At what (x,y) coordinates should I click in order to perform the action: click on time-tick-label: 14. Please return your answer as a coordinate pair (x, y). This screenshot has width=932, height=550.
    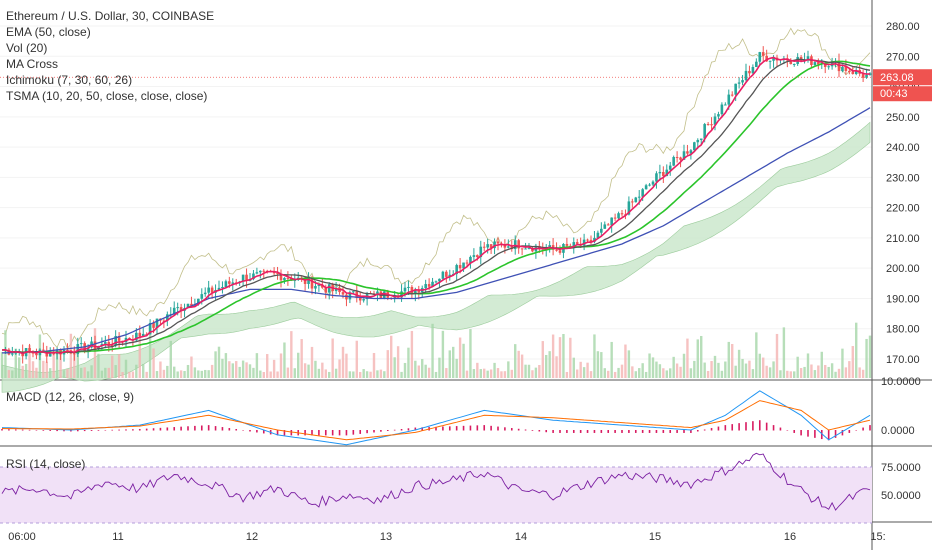
    Looking at the image, I should click on (521, 537).